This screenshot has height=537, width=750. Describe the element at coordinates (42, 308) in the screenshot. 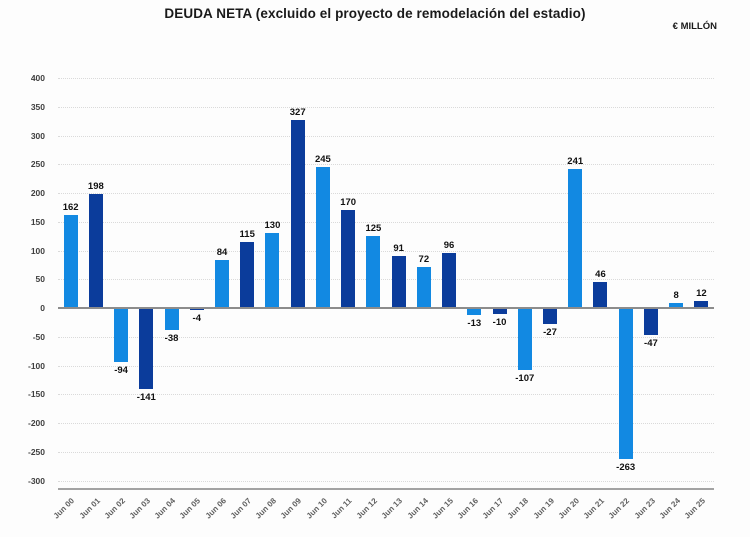

I see `y-tick-label: 0` at that location.